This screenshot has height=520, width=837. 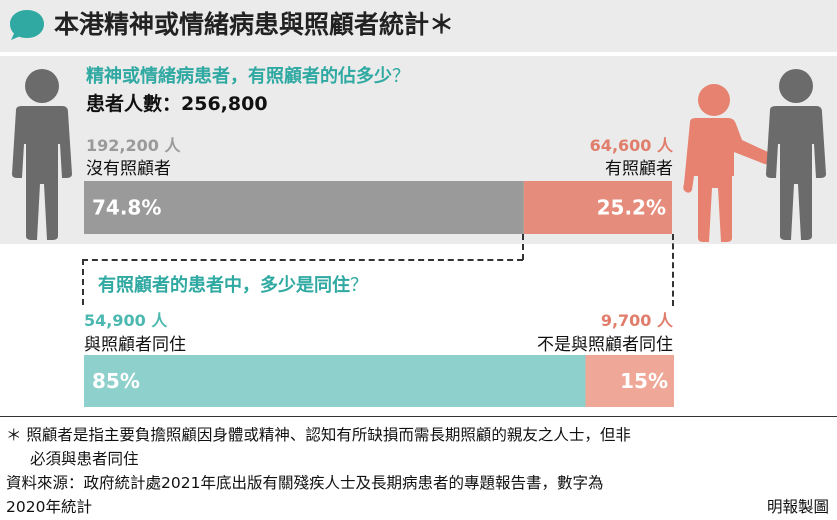 What do you see at coordinates (27, 25) in the screenshot?
I see `speech-bubble-icon` at bounding box center [27, 25].